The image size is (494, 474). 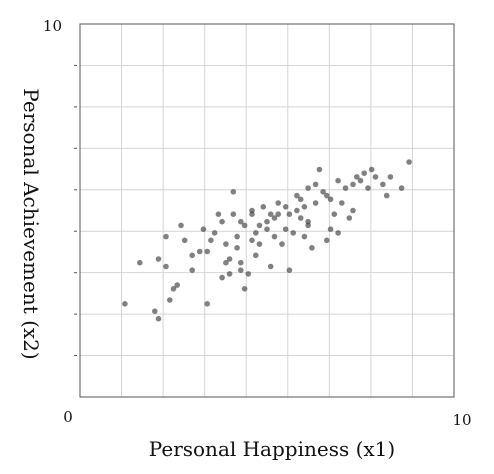 What do you see at coordinates (75, 210) in the screenshot?
I see `ticks` at bounding box center [75, 210].